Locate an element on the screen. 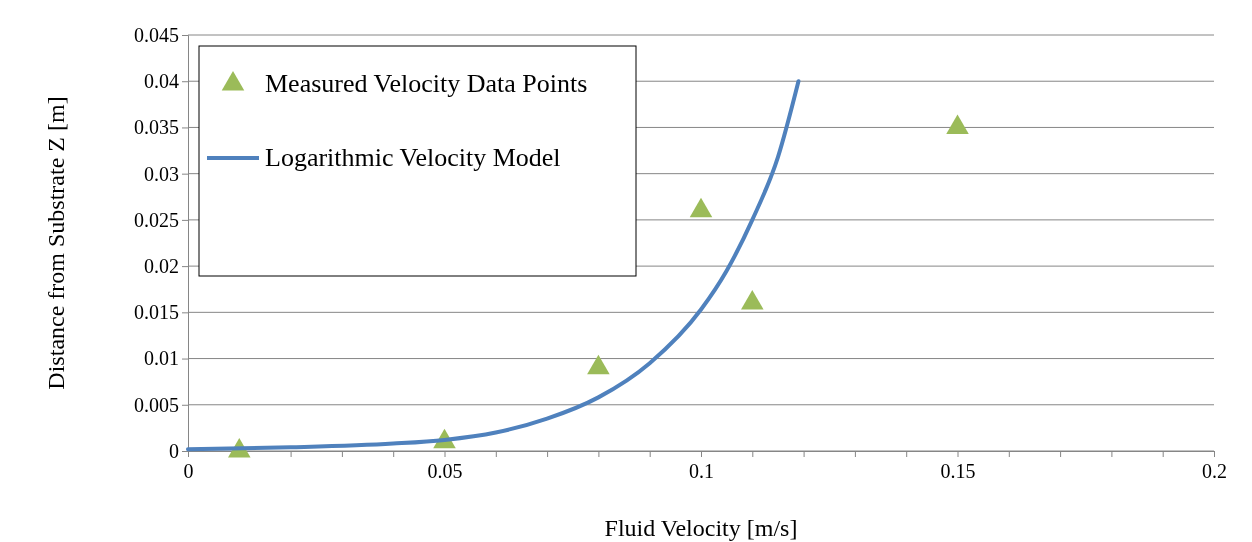 The height and width of the screenshot is (542, 1252). legend-label: Measured Velocity Data Points is located at coordinates (426, 83).